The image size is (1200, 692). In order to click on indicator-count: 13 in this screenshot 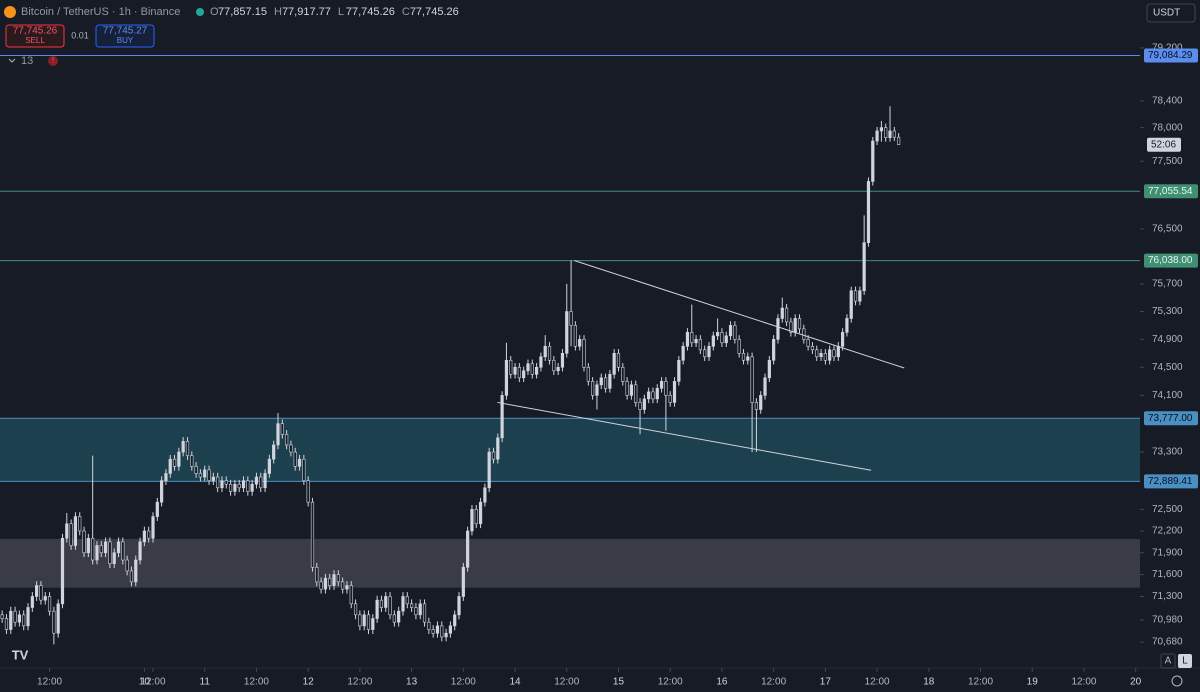, I will do `click(27, 61)`.